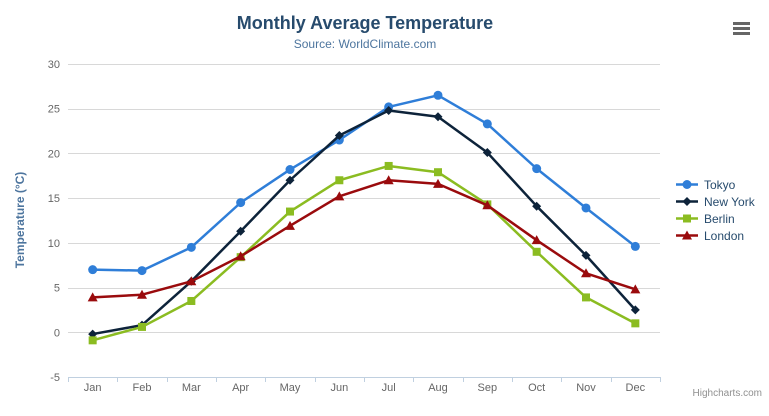 The image size is (769, 416). I want to click on legend-label: London, so click(724, 235).